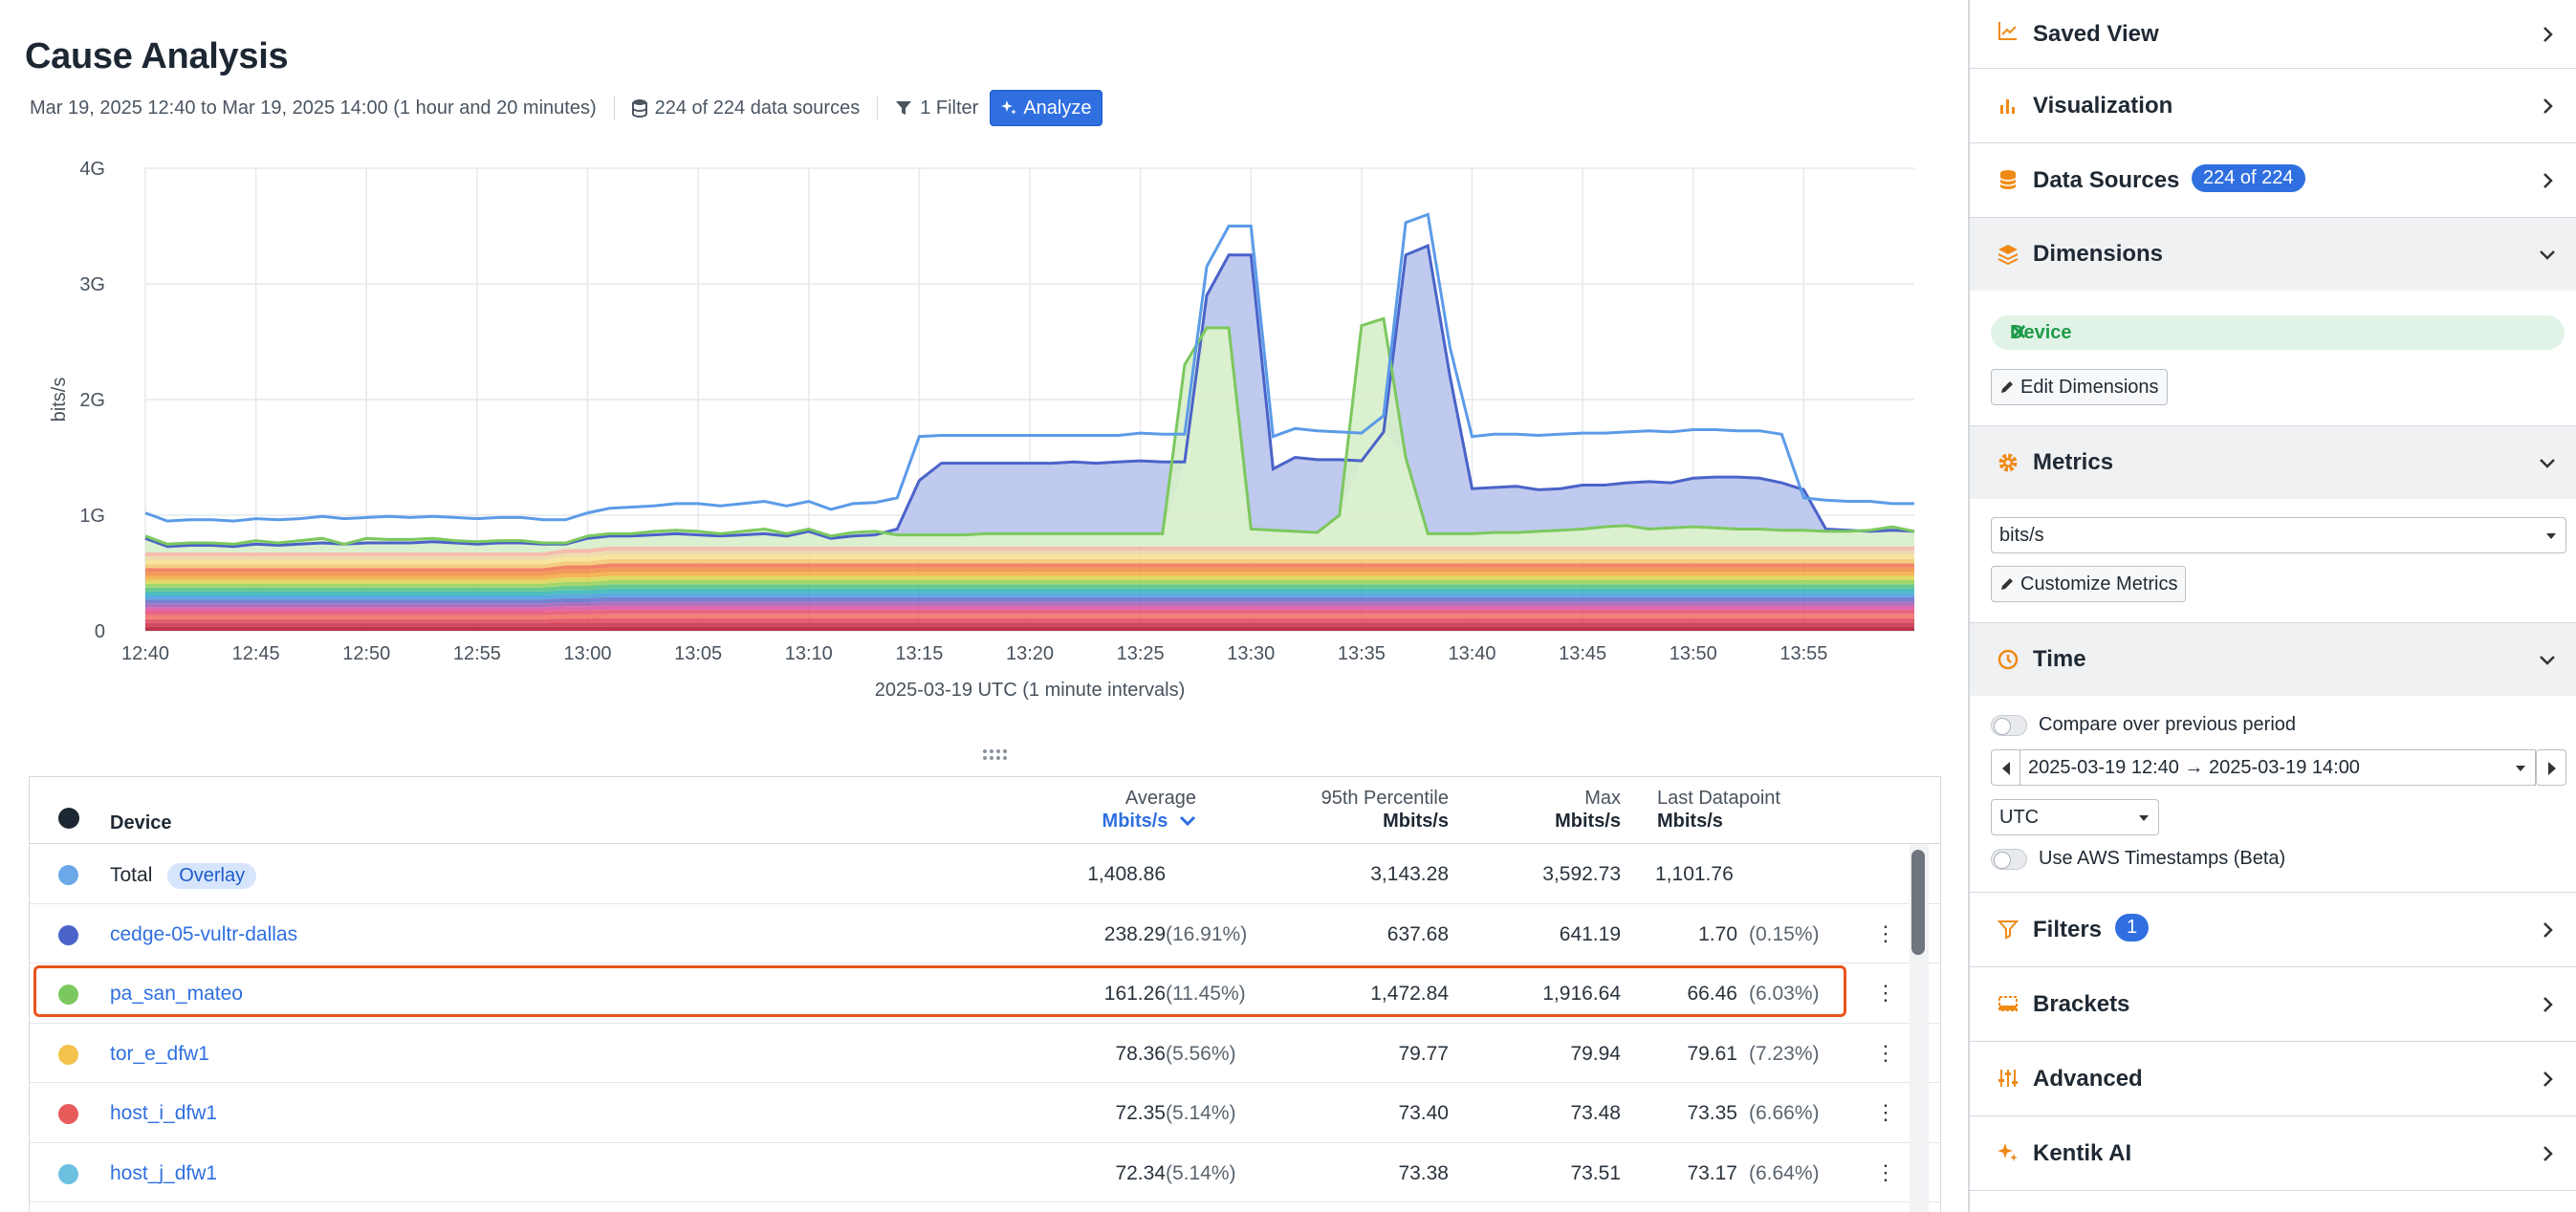  Describe the element at coordinates (159, 1053) in the screenshot. I see `device-link: tor_e_dfw1` at that location.